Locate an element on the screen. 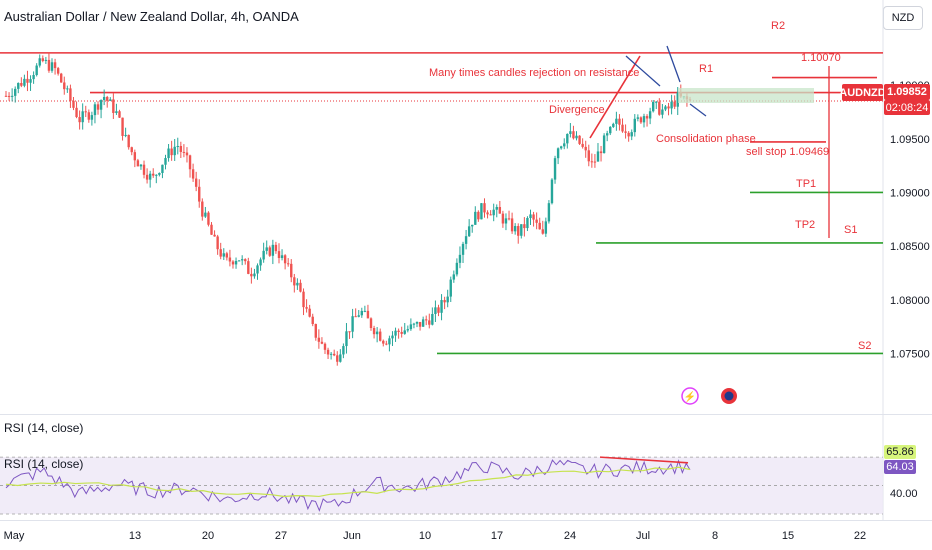  time-tick: 20 is located at coordinates (208, 536).